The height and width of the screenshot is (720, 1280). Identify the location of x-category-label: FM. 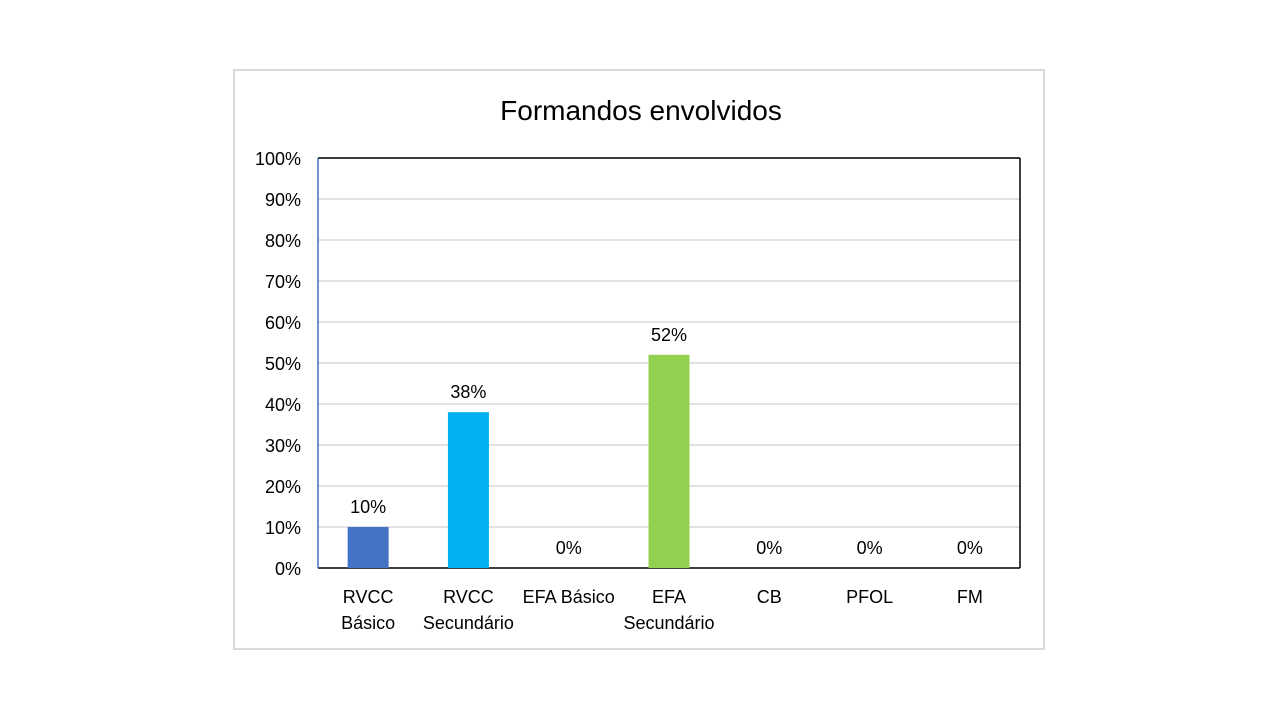
(970, 597).